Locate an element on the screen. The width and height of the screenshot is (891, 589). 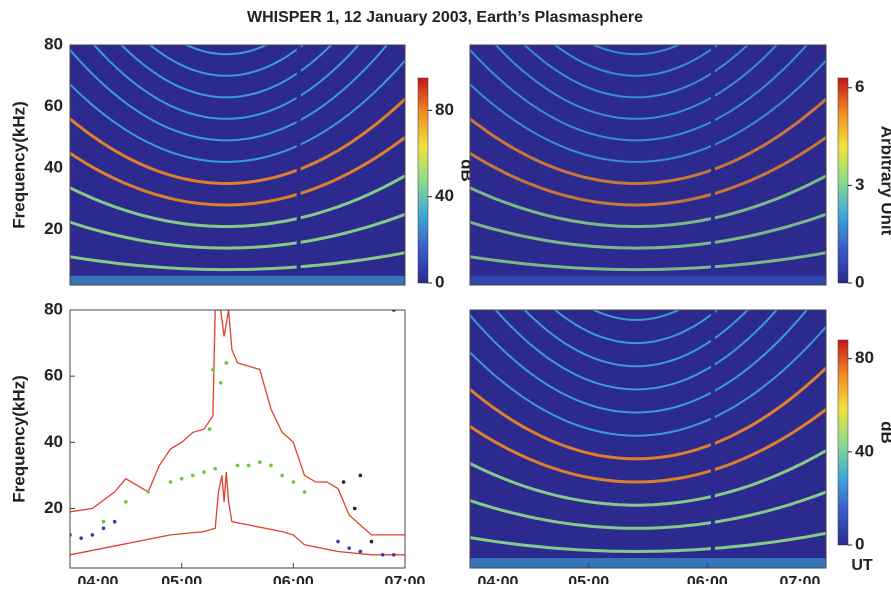
colorbar-label: Arbitrary Unit is located at coordinates (884, 181).